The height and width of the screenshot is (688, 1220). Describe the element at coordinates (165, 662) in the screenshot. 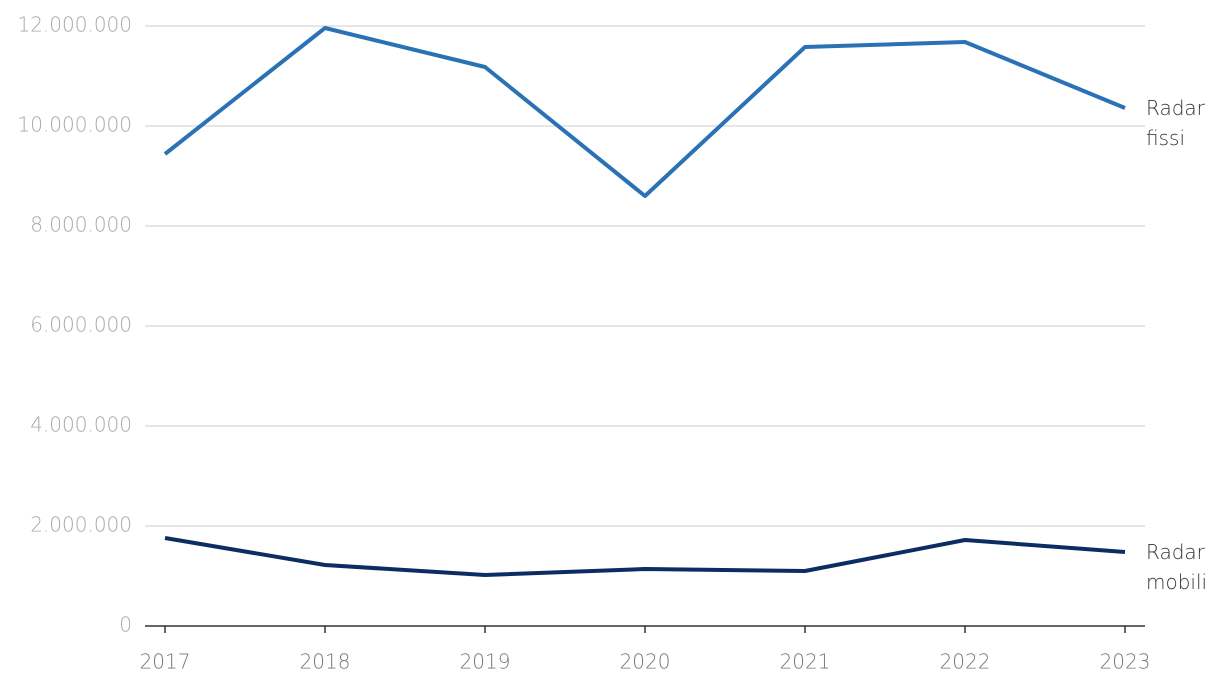

I see `x-tick-label: 2017` at that location.